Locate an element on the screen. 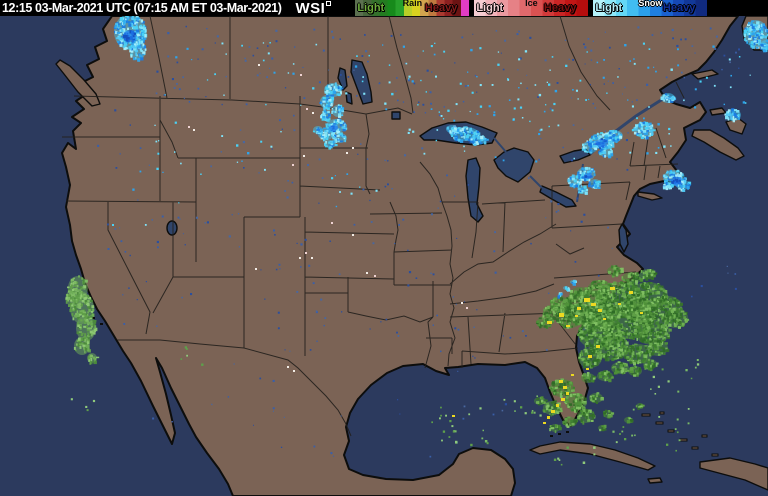 The width and height of the screenshot is (768, 496). lake-ontario is located at coordinates (575, 156).